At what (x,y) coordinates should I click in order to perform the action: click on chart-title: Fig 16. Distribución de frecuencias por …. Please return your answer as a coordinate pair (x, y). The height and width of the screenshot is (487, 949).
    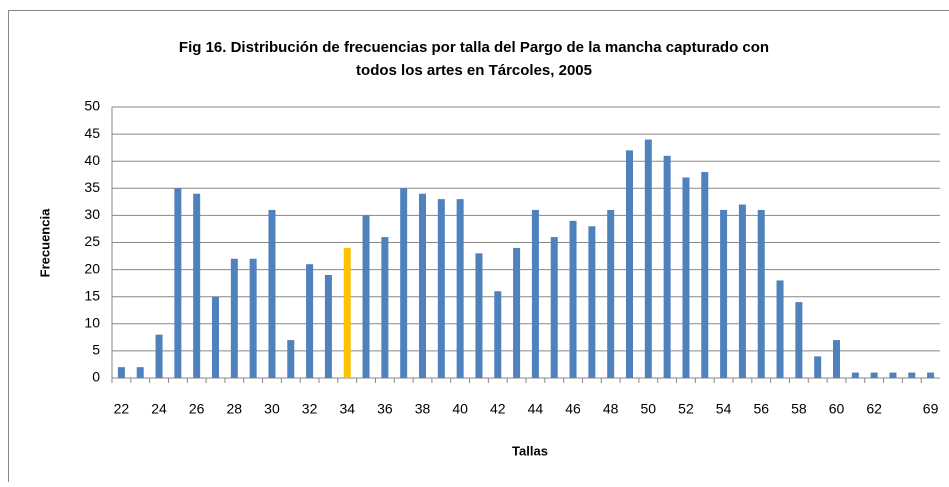
    Looking at the image, I should click on (474, 47).